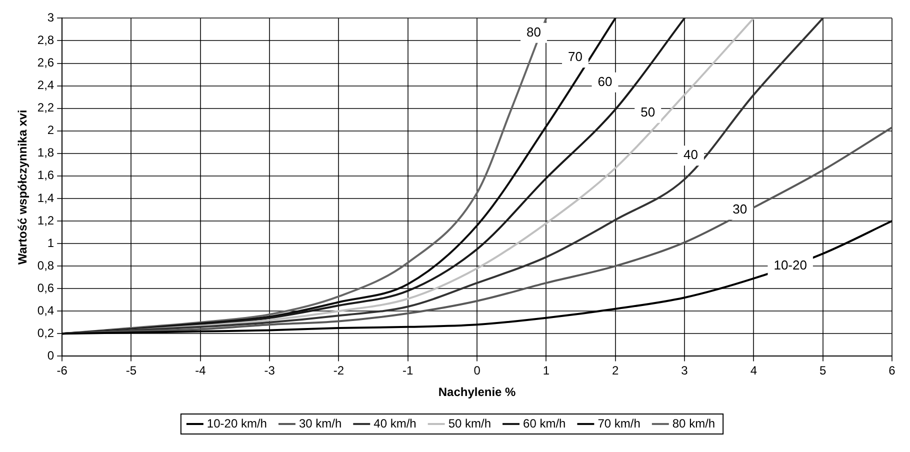 The width and height of the screenshot is (910, 452). Describe the element at coordinates (694, 423) in the screenshot. I see `legend-label: 80 km/h` at that location.